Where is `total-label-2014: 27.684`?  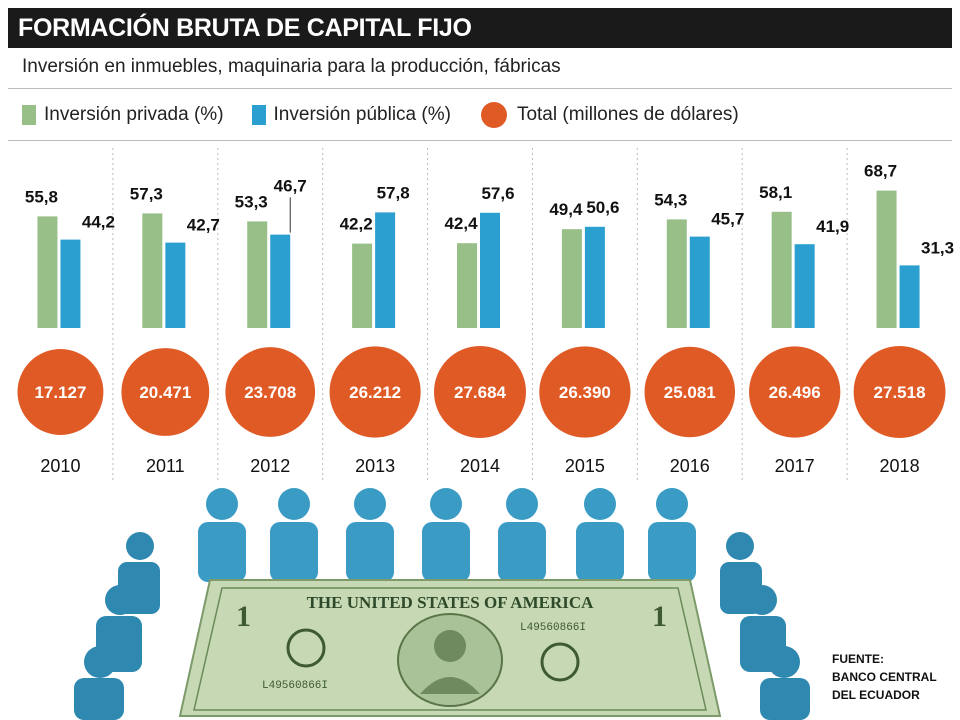
total-label-2014: 27.684 is located at coordinates (480, 392).